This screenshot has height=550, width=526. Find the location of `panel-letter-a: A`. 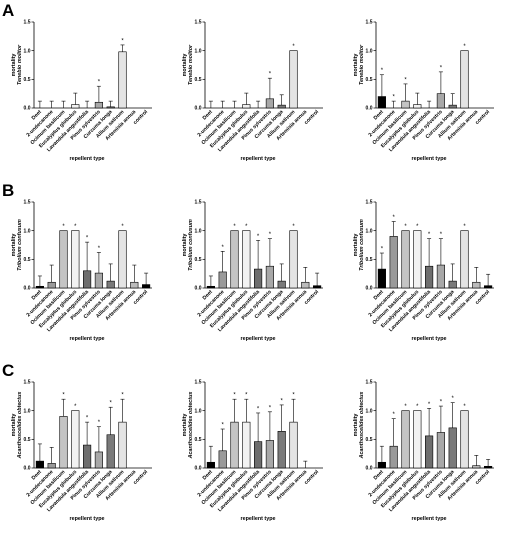

panel-letter-a: A is located at coordinates (8, 10).